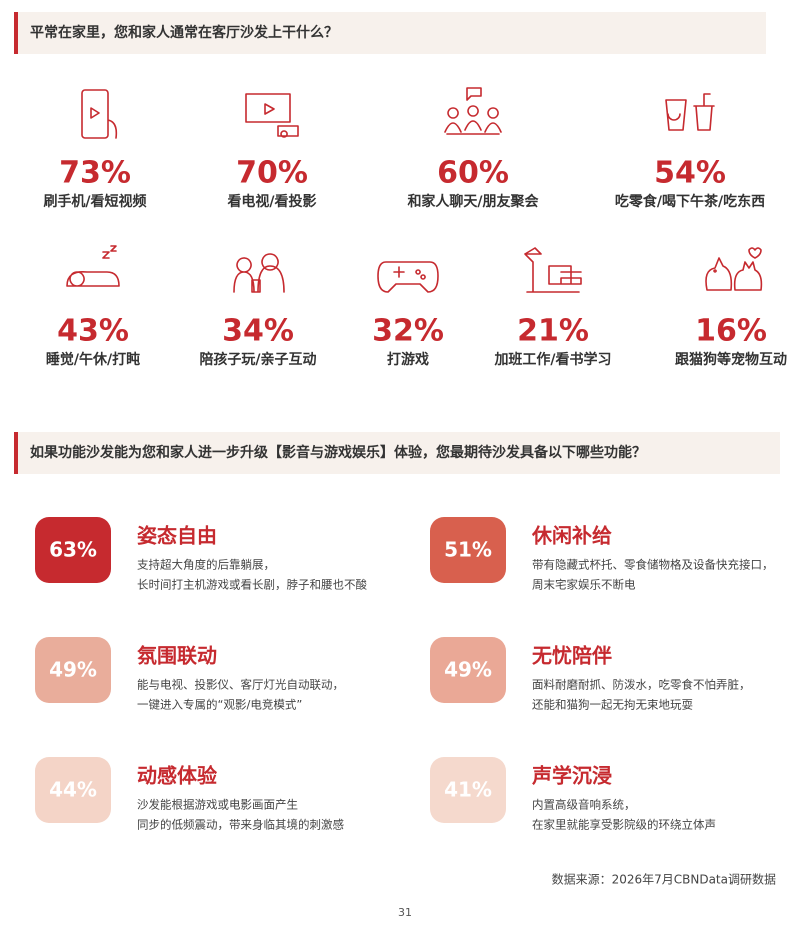  Describe the element at coordinates (95, 173) in the screenshot. I see `percent: 73%` at that location.